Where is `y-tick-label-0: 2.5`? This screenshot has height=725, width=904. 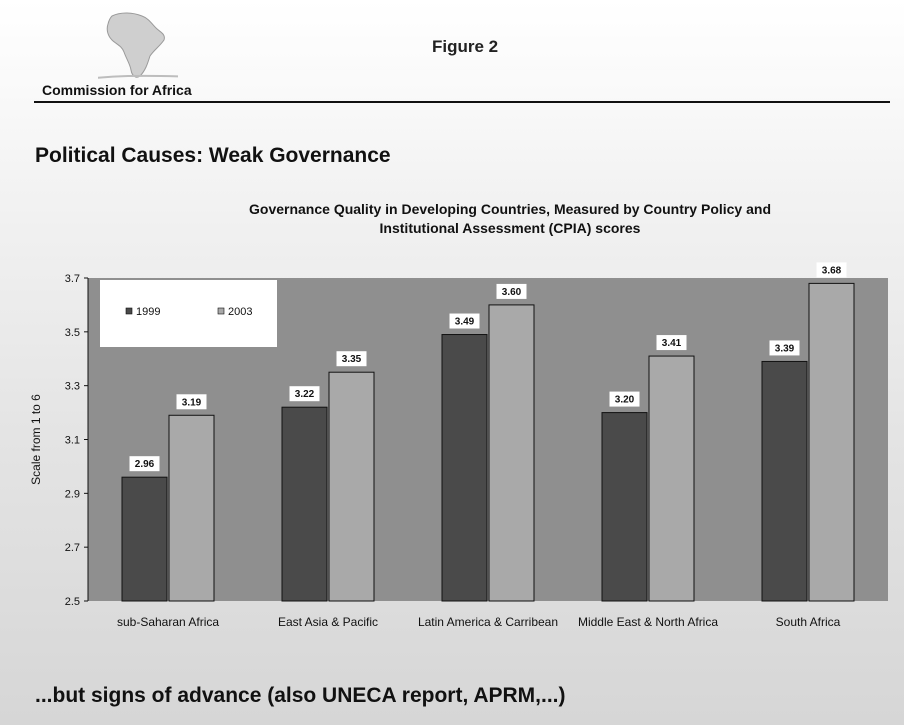
y-tick-label-0: 2.5 is located at coordinates (72, 602).